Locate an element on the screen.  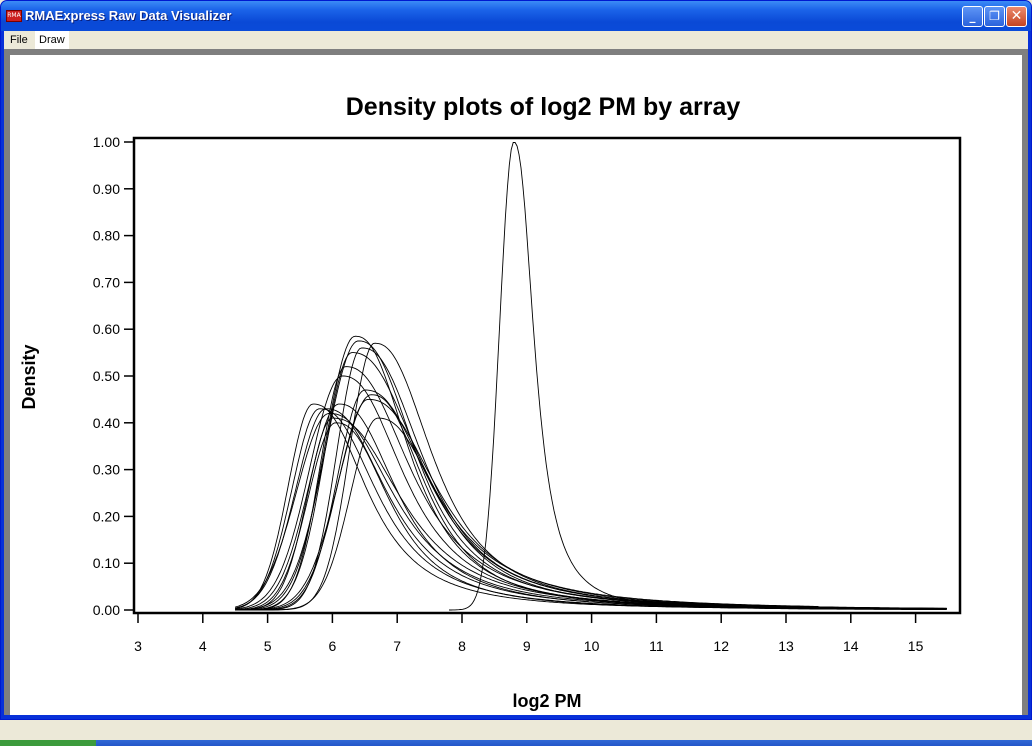
y-tick-label: 0.80 is located at coordinates (106, 236).